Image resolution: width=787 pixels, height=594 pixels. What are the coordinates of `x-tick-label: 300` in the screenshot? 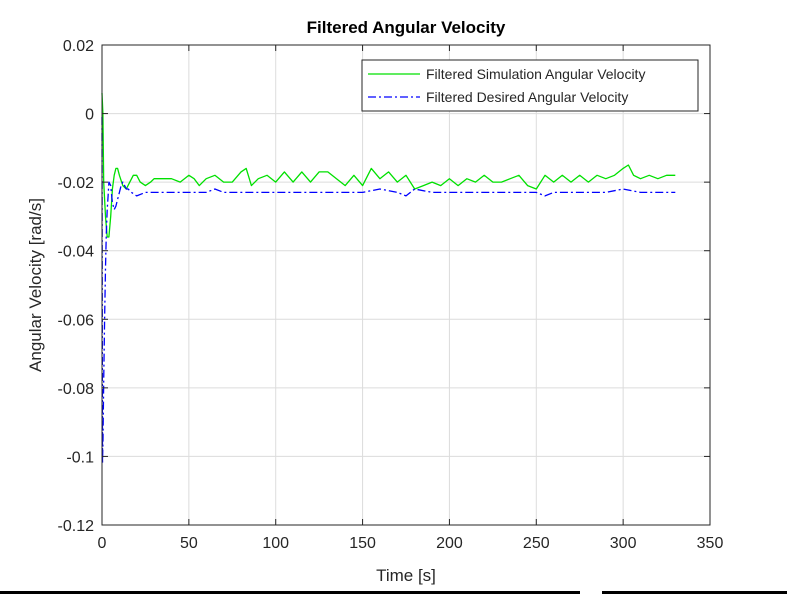 It's located at (623, 543).